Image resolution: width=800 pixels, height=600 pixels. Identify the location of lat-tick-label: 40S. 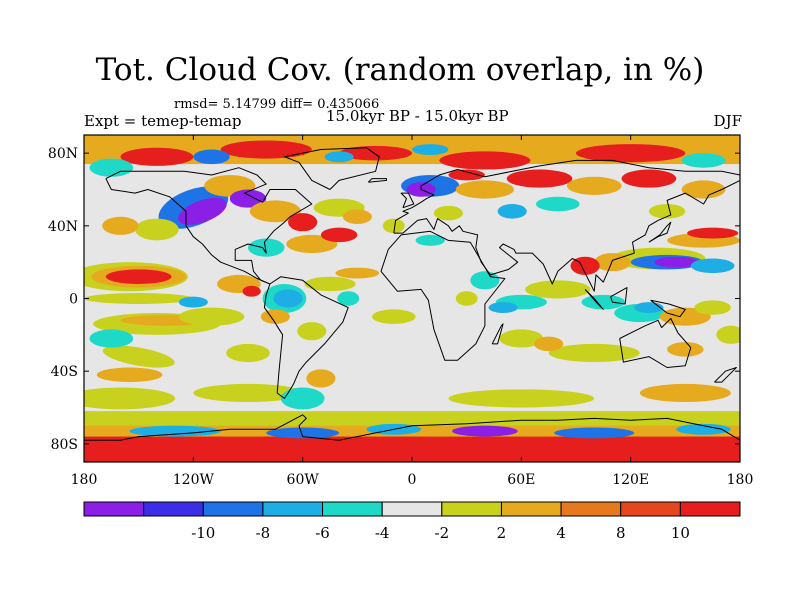
(64, 372).